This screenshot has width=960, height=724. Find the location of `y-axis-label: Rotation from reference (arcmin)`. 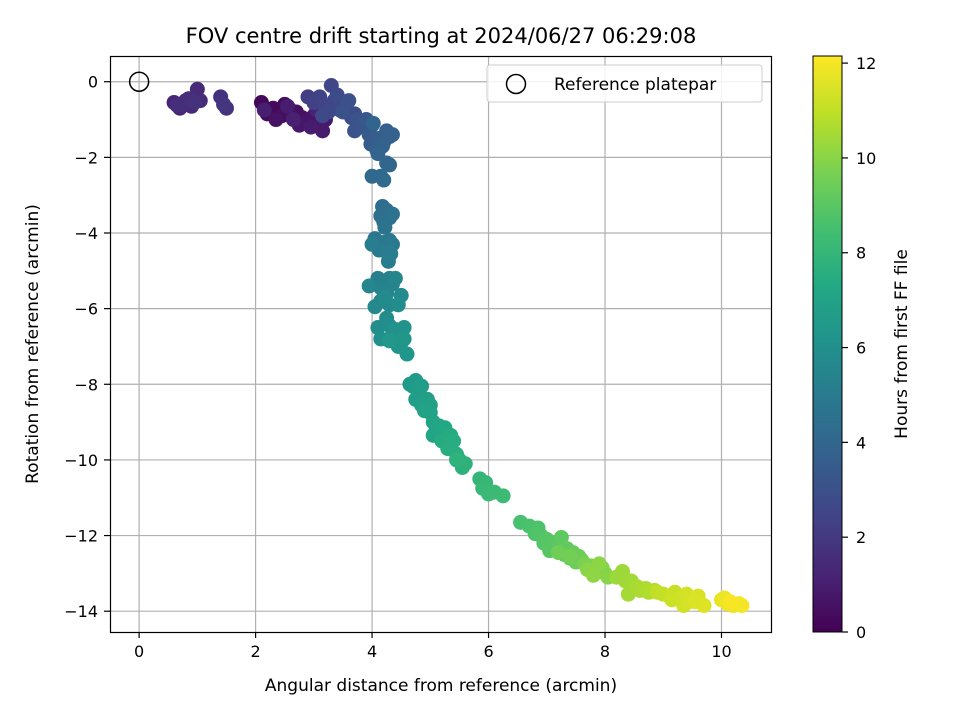

y-axis-label: Rotation from reference (arcmin) is located at coordinates (33, 344).